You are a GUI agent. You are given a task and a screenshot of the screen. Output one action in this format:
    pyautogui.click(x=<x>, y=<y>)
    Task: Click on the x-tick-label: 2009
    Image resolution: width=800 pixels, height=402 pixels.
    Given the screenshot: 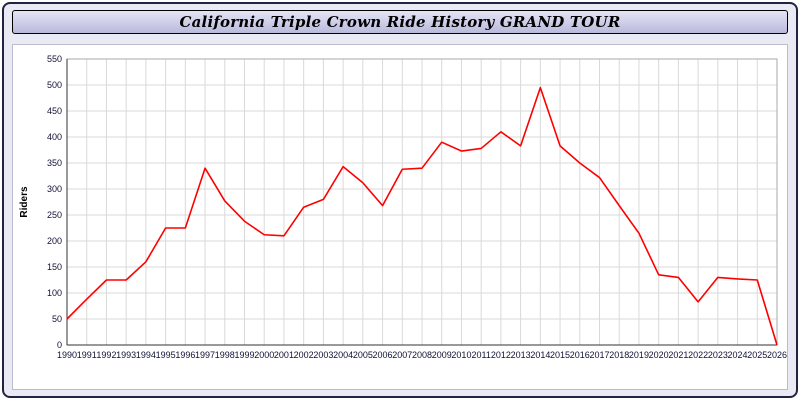 What is the action you would take?
    pyautogui.click(x=442, y=355)
    